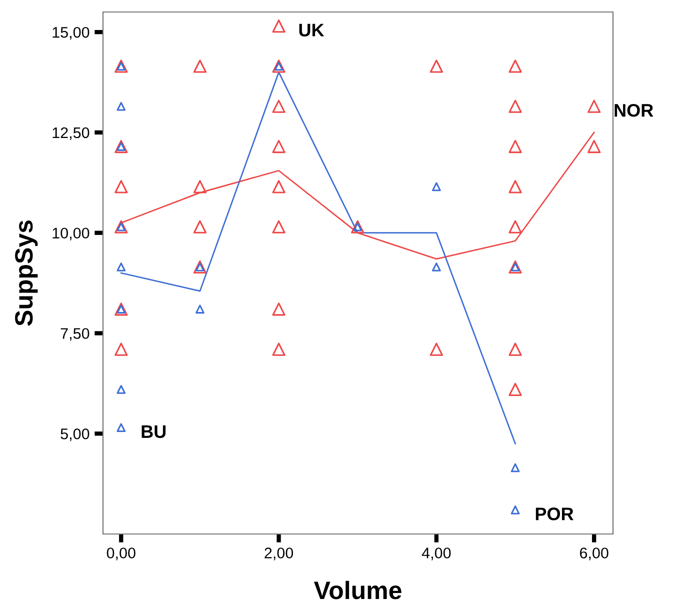 This screenshot has height=614, width=679. I want to click on y-axis-title: SuppSys, so click(26, 273).